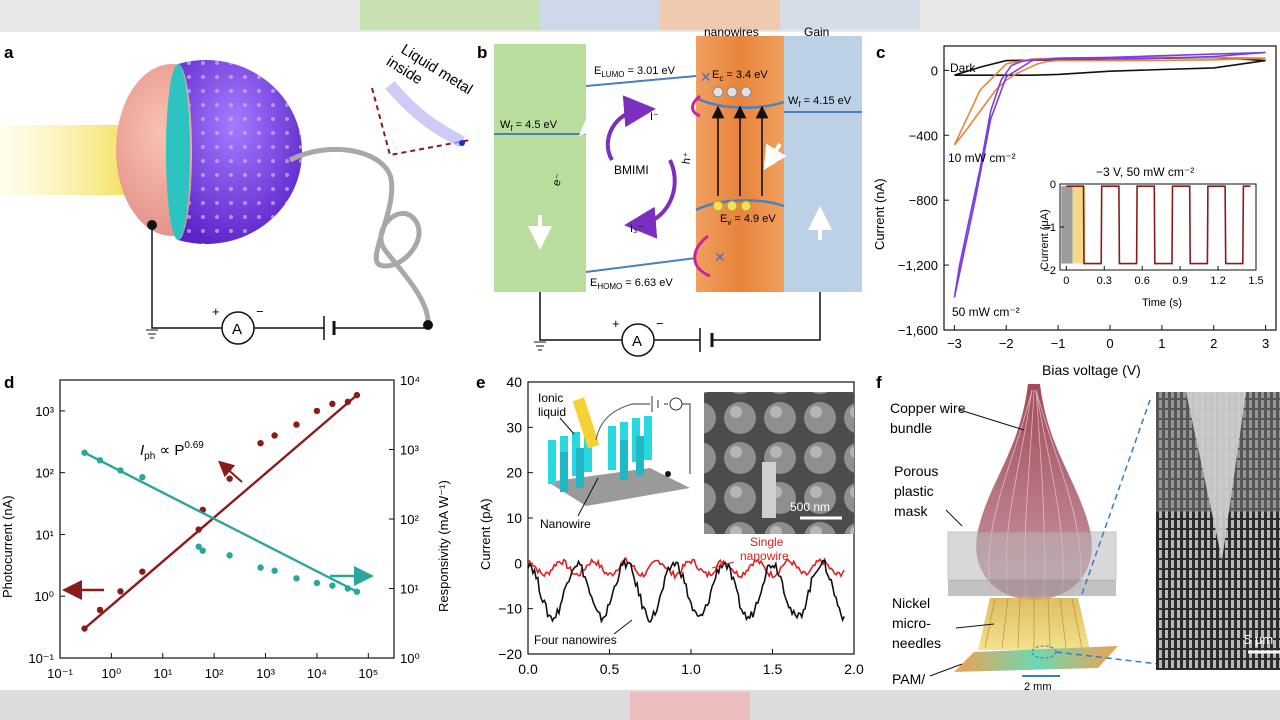 The width and height of the screenshot is (1280, 720). Describe the element at coordinates (1006, 343) in the screenshot. I see `c-xtick-label: −2` at that location.